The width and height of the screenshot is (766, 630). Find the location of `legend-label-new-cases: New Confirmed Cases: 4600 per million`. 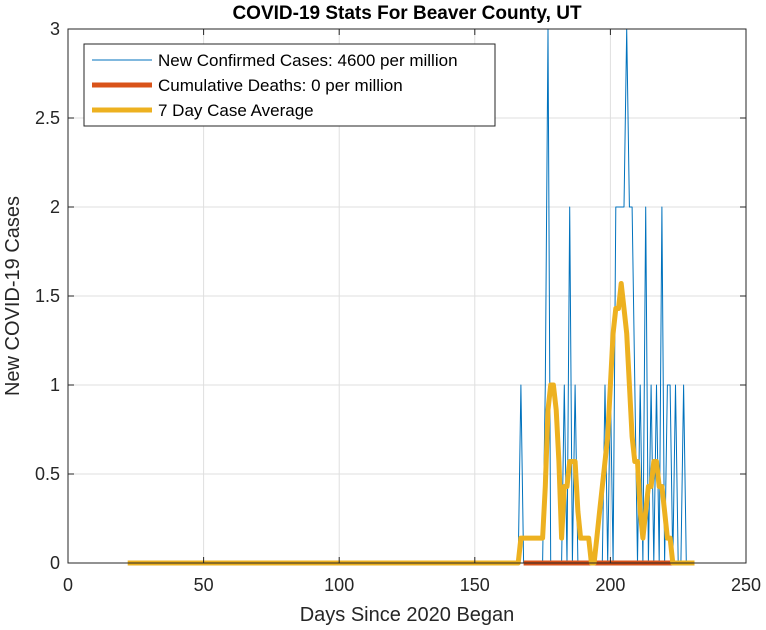

legend-label-new-cases: New Confirmed Cases: 4600 per million is located at coordinates (308, 60).